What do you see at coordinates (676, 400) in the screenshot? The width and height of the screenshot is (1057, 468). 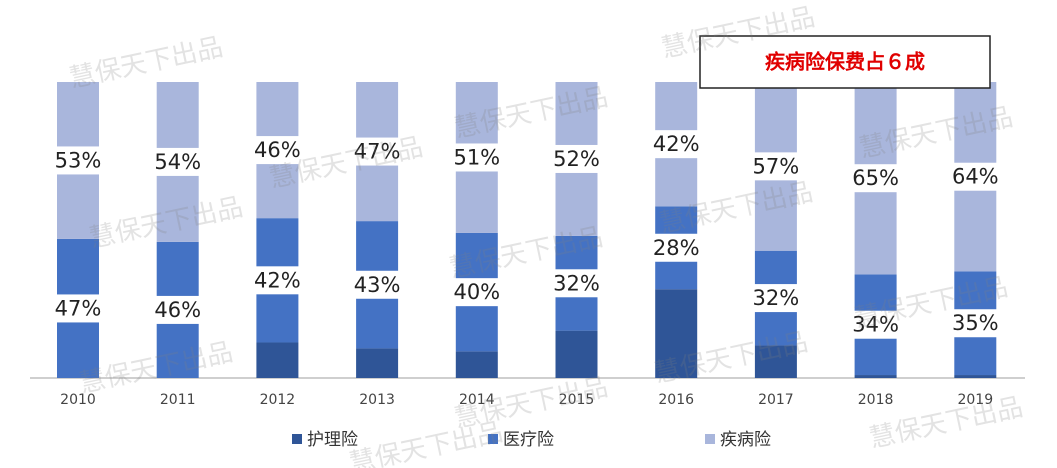 I see `x-tick-label: 2016` at bounding box center [676, 400].